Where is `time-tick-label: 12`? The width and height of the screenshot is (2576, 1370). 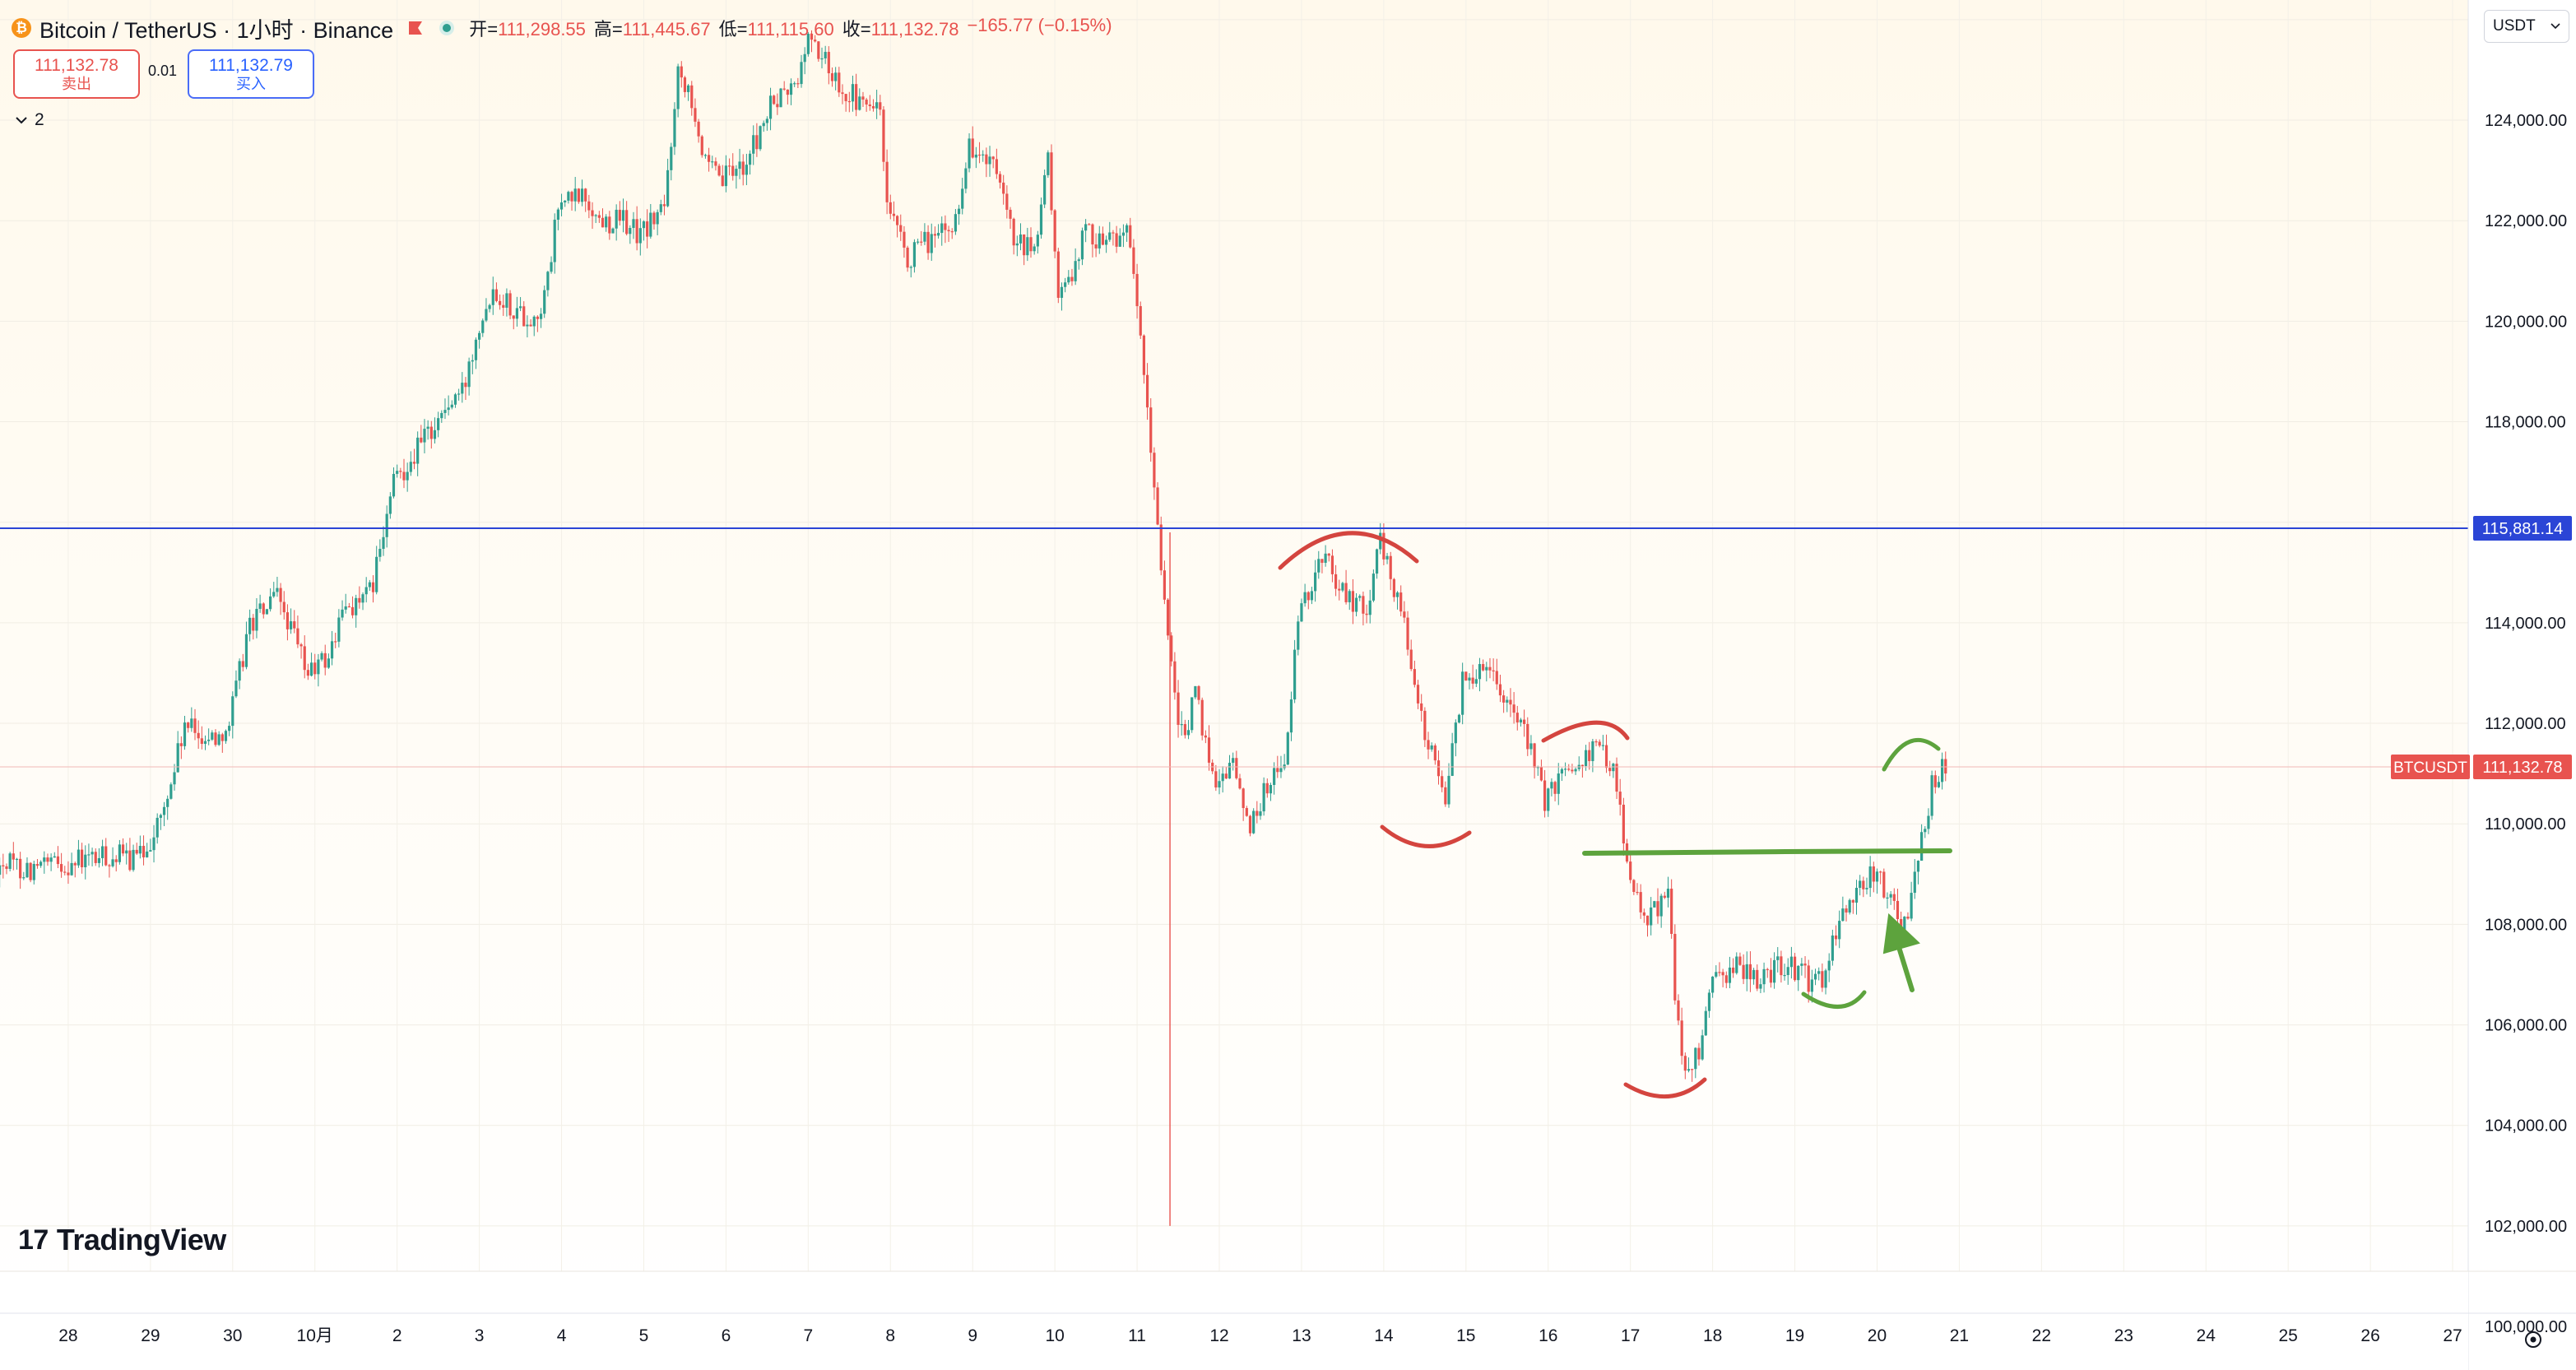 time-tick-label: 12 is located at coordinates (1218, 1335).